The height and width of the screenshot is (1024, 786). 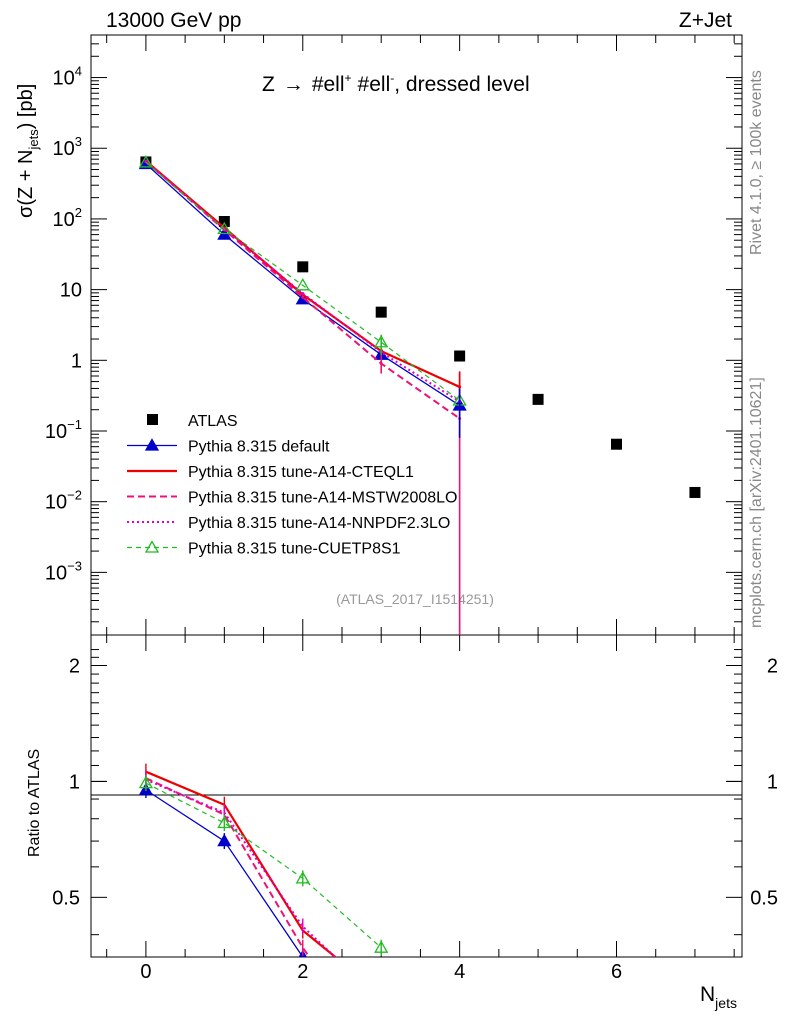 I want to click on mcplots-label: mcplots.cern.ch [arXiv:2401.10621], so click(x=756, y=502).